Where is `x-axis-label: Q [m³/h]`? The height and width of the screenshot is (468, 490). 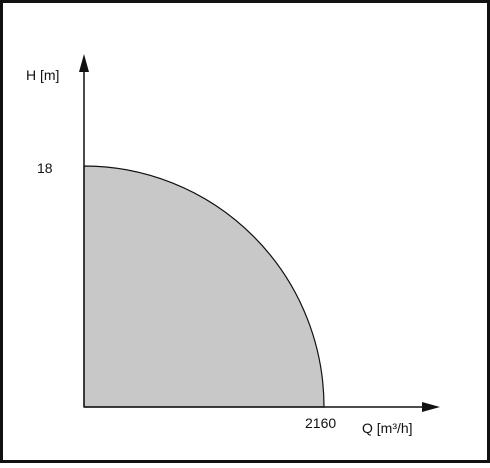 x-axis-label: Q [m³/h] is located at coordinates (387, 428).